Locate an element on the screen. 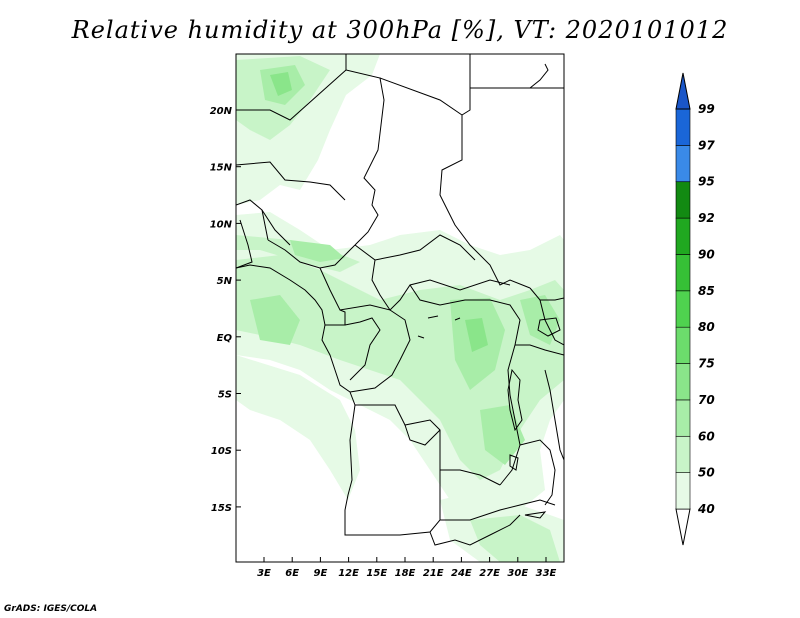 The image size is (800, 618). lat-tick-label: 20N is located at coordinates (221, 111).